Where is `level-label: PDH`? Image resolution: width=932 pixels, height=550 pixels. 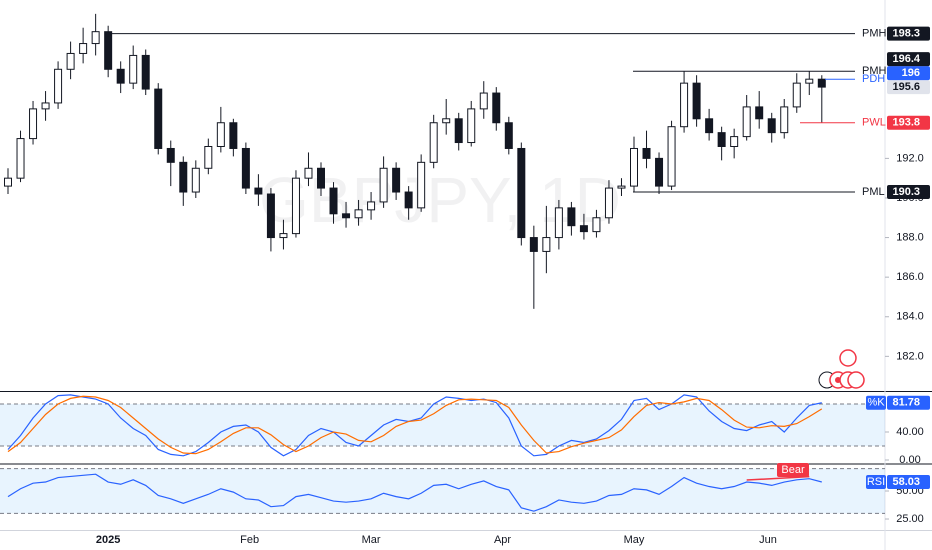 level-label: PDH is located at coordinates (873, 79).